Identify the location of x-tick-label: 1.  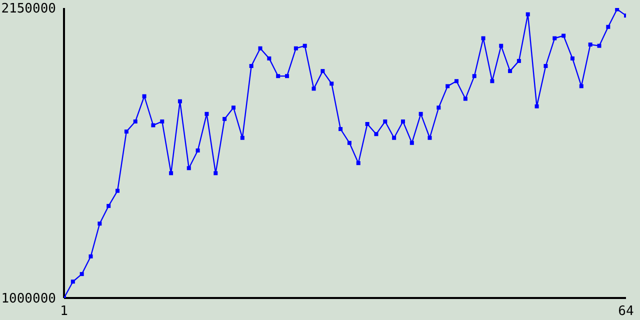
(64, 312).